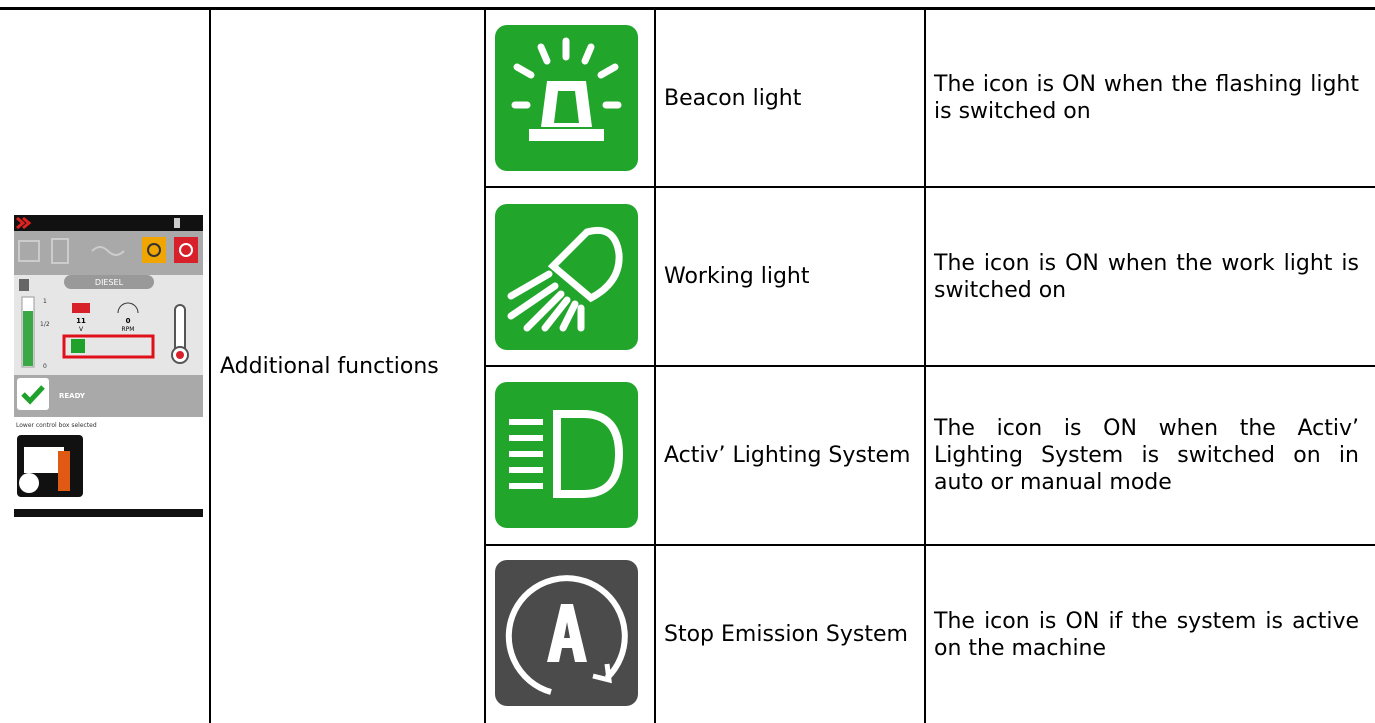  I want to click on voltage-unit: V, so click(81, 329).